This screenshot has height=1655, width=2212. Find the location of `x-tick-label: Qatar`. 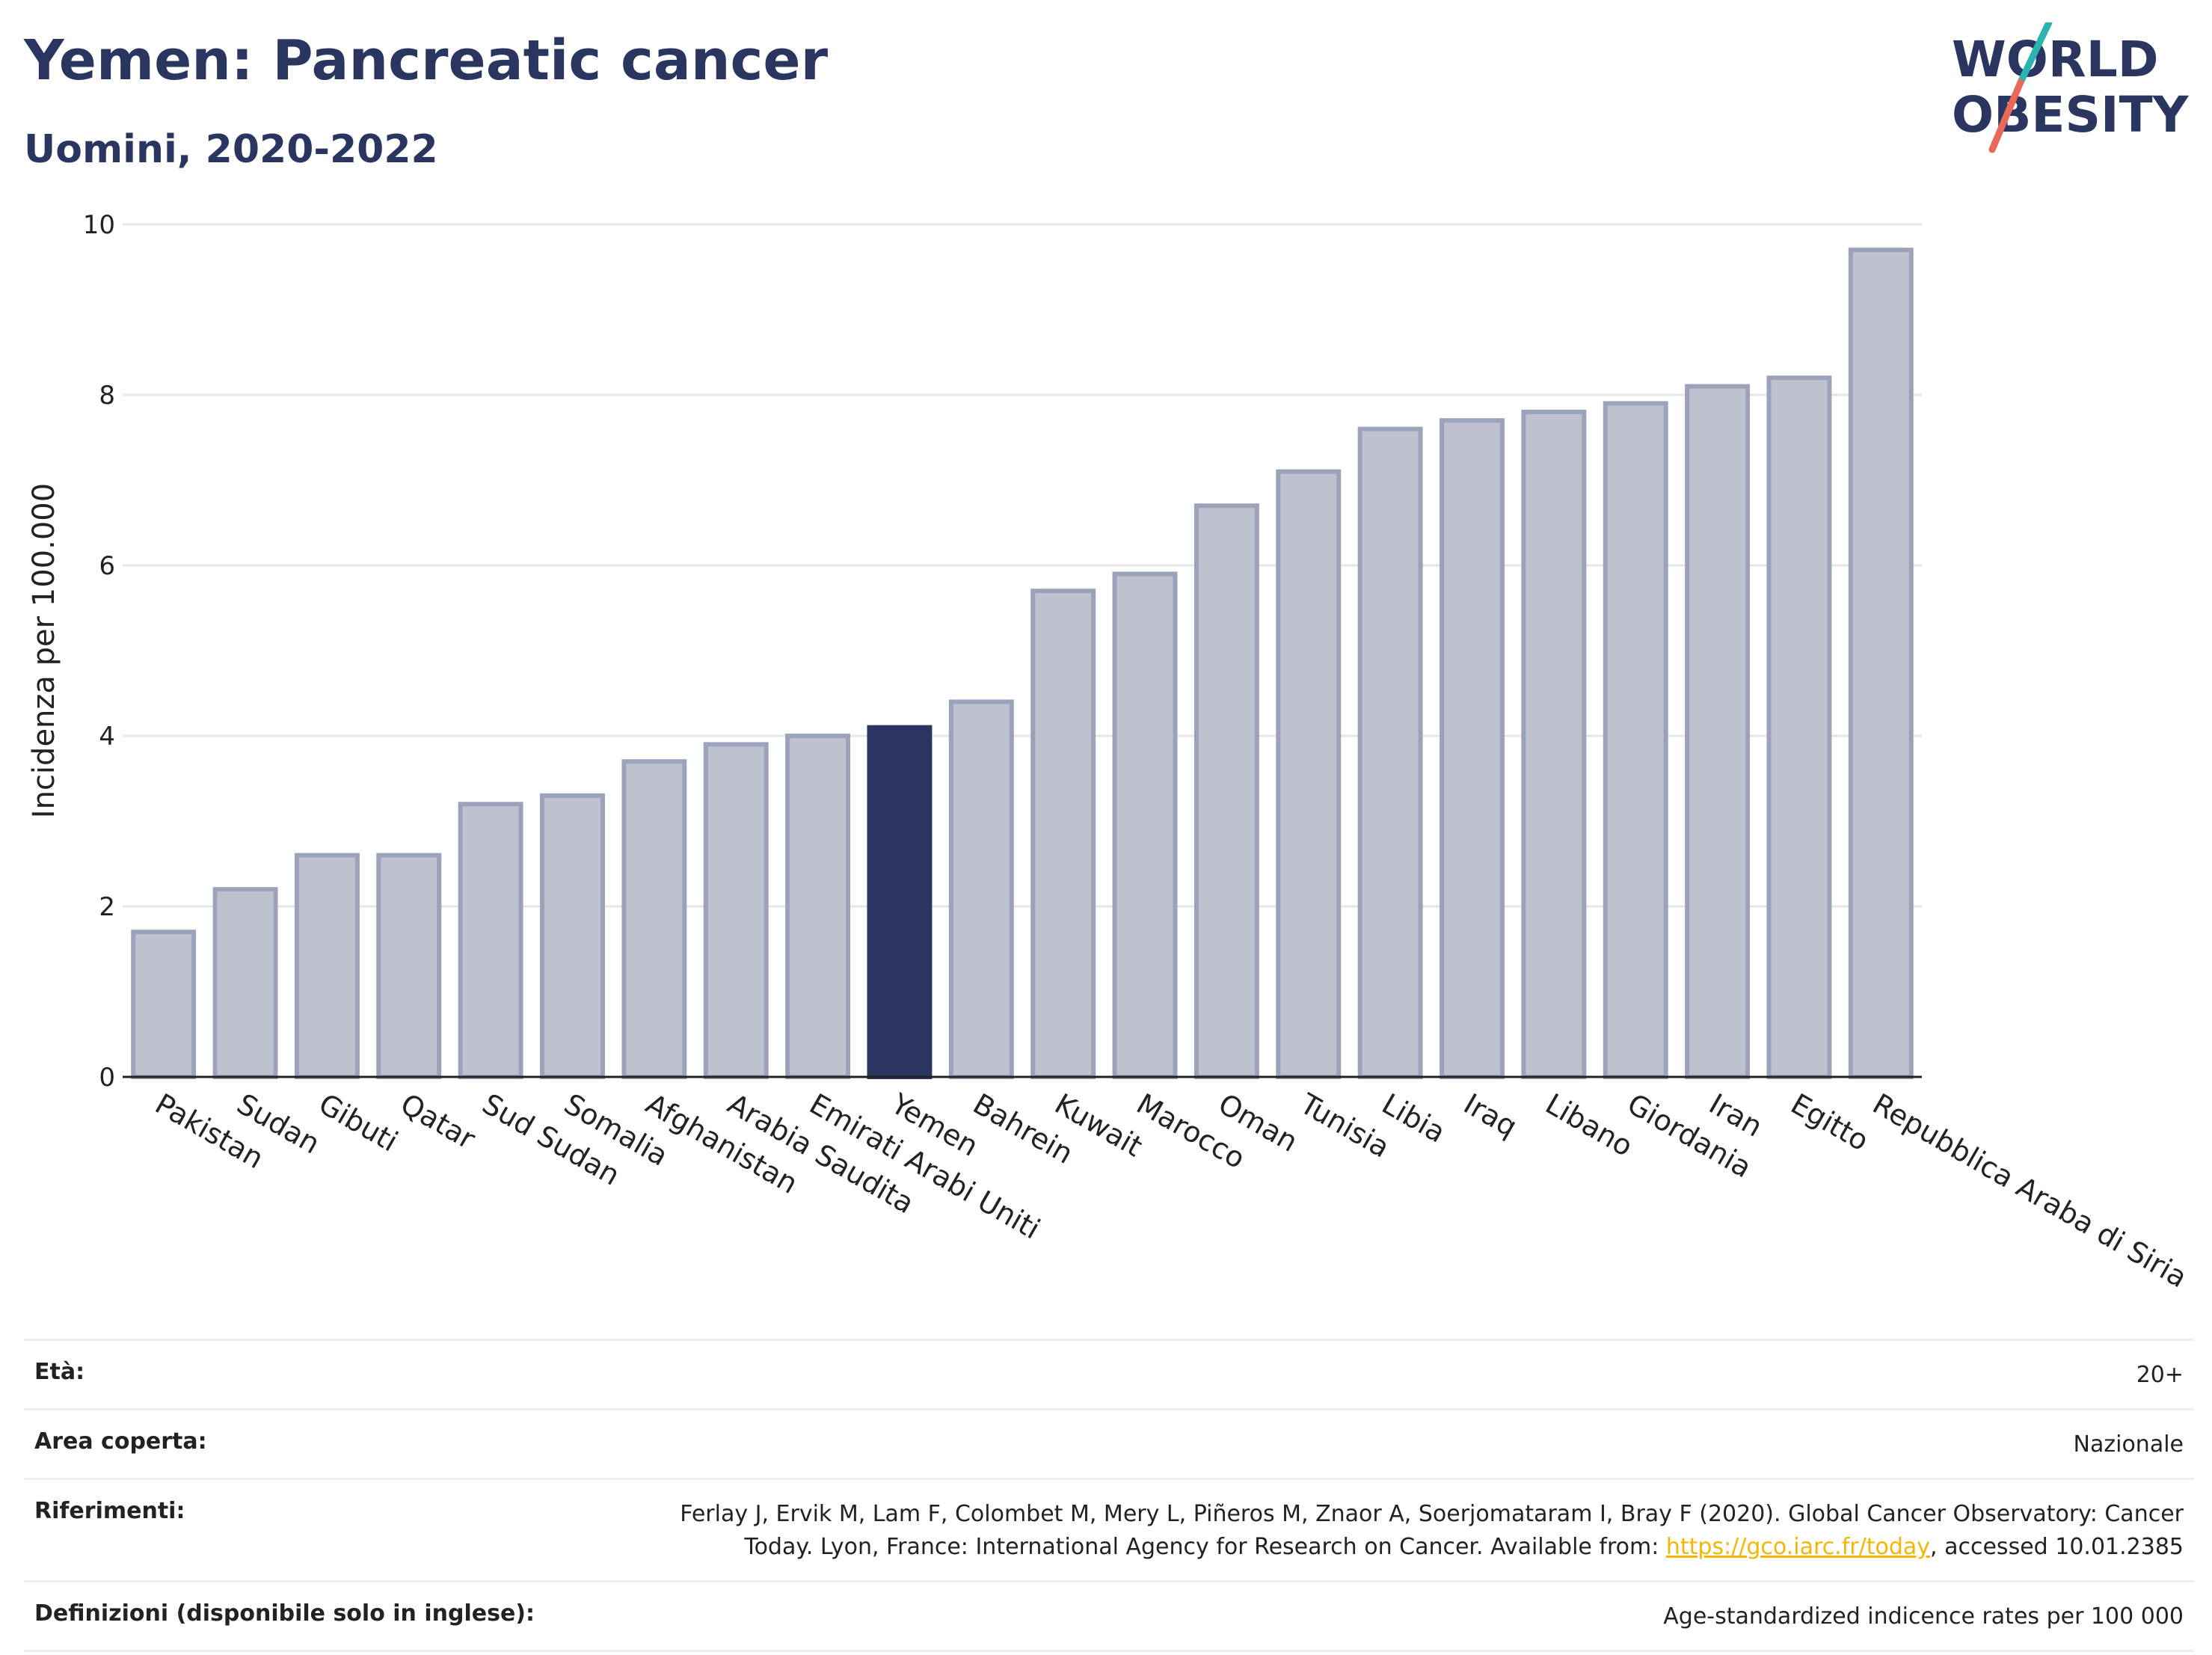

x-tick-label: Qatar is located at coordinates (438, 1121).